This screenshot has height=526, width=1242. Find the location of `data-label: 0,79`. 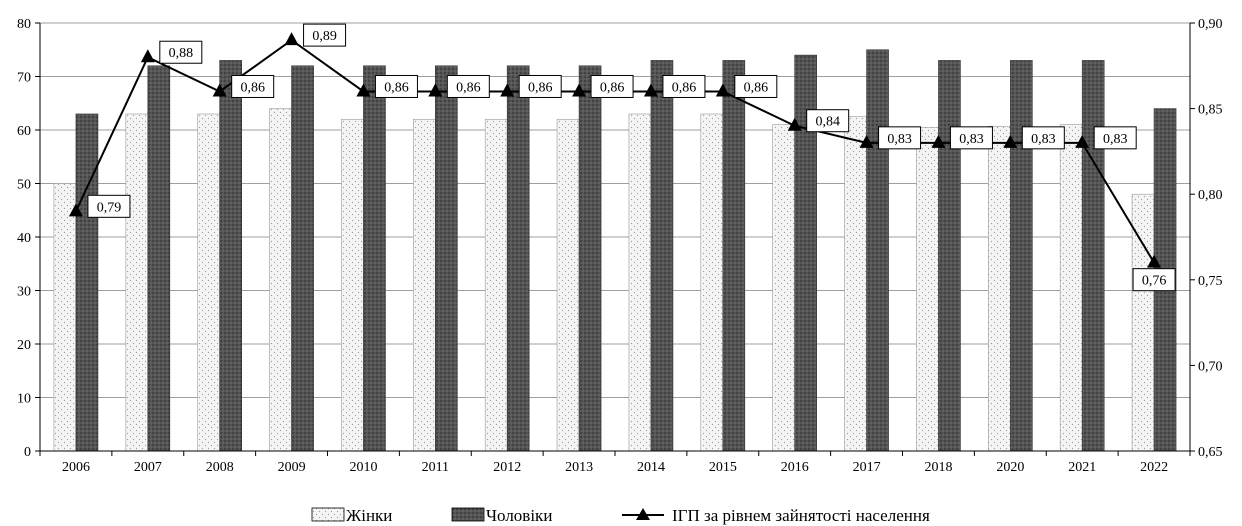

data-label: 0,79 is located at coordinates (109, 207).